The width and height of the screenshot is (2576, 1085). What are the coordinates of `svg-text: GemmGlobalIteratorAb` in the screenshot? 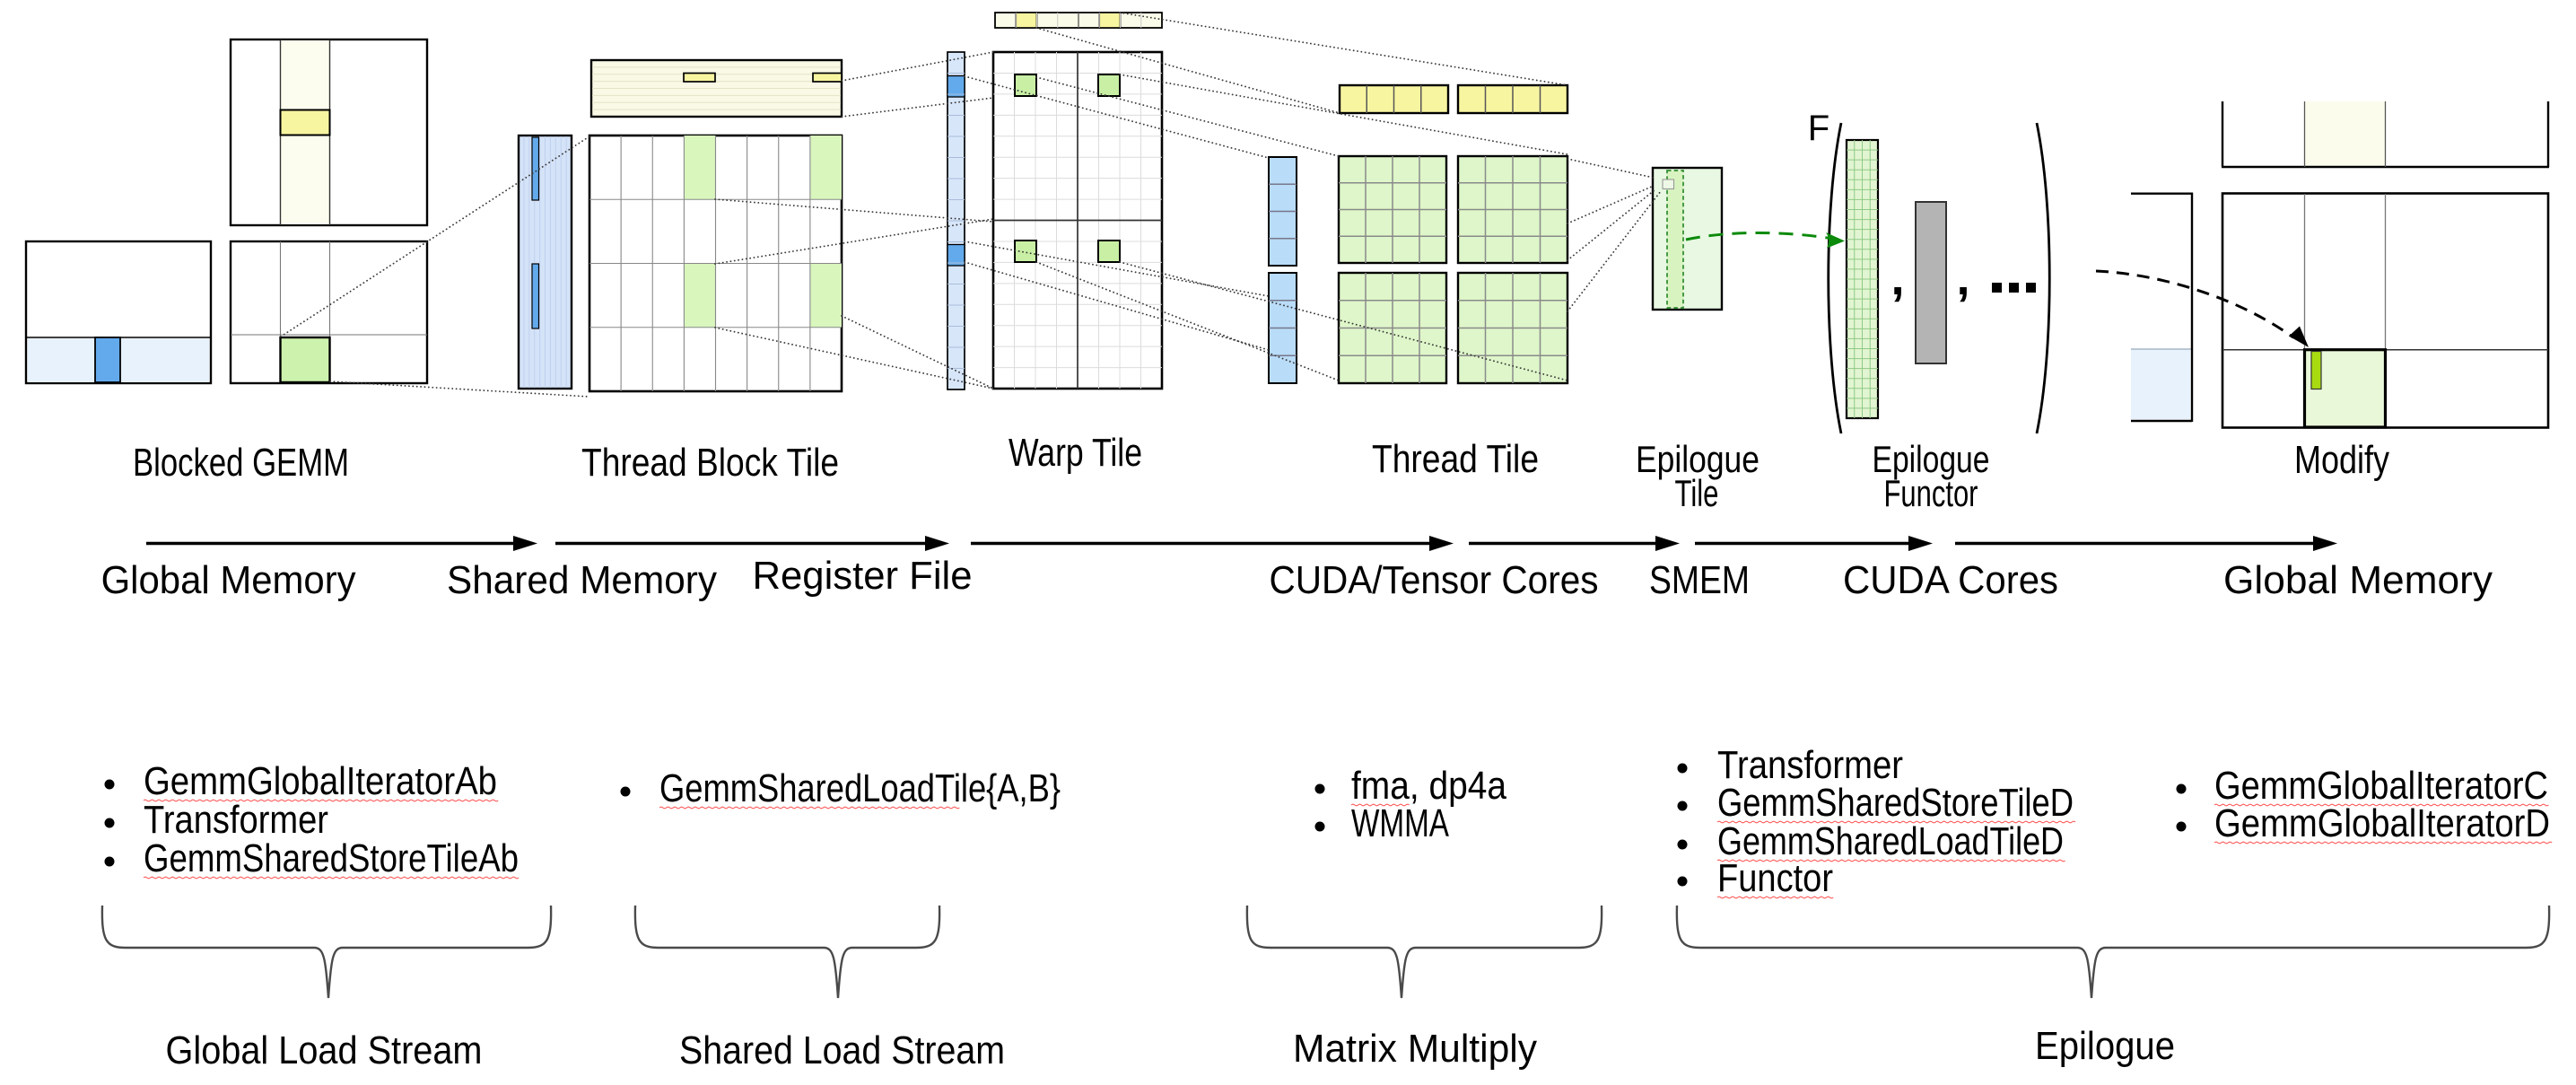 It's located at (321, 781).